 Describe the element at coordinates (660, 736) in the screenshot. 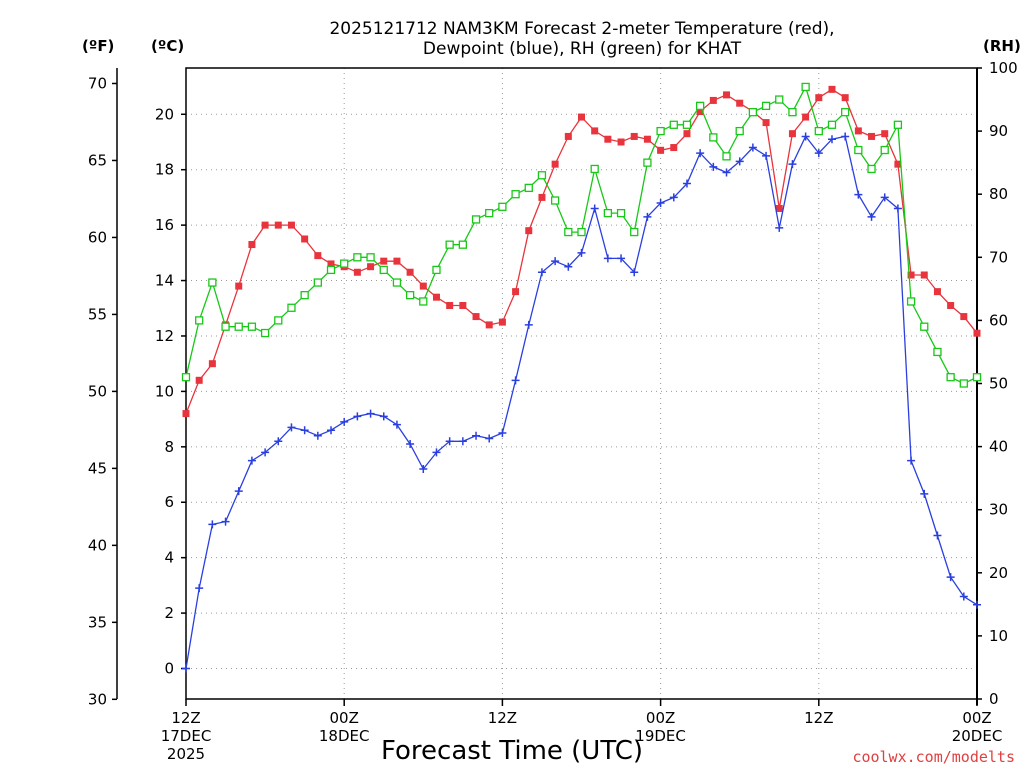

I see `x-tick-label-36-line-2: 19DEC` at that location.